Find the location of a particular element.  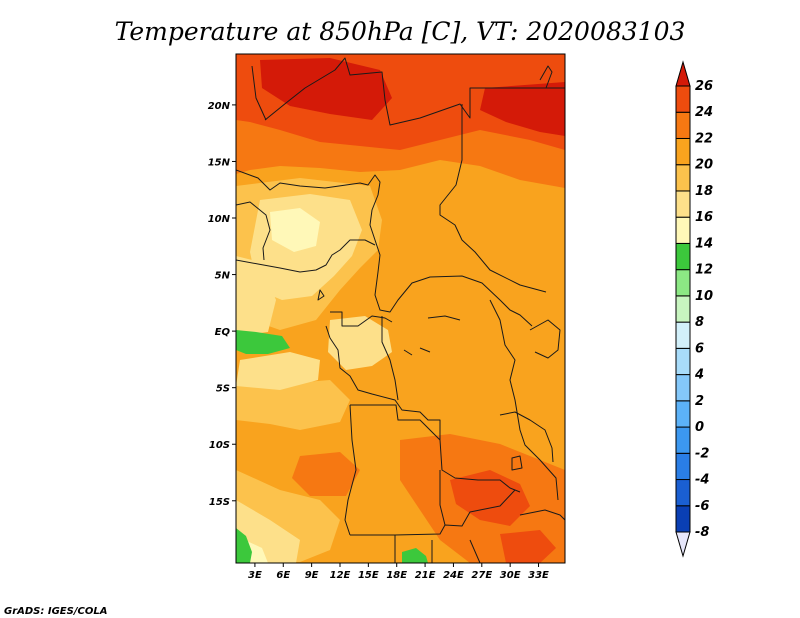

lon-tick-label: 15E is located at coordinates (368, 575).